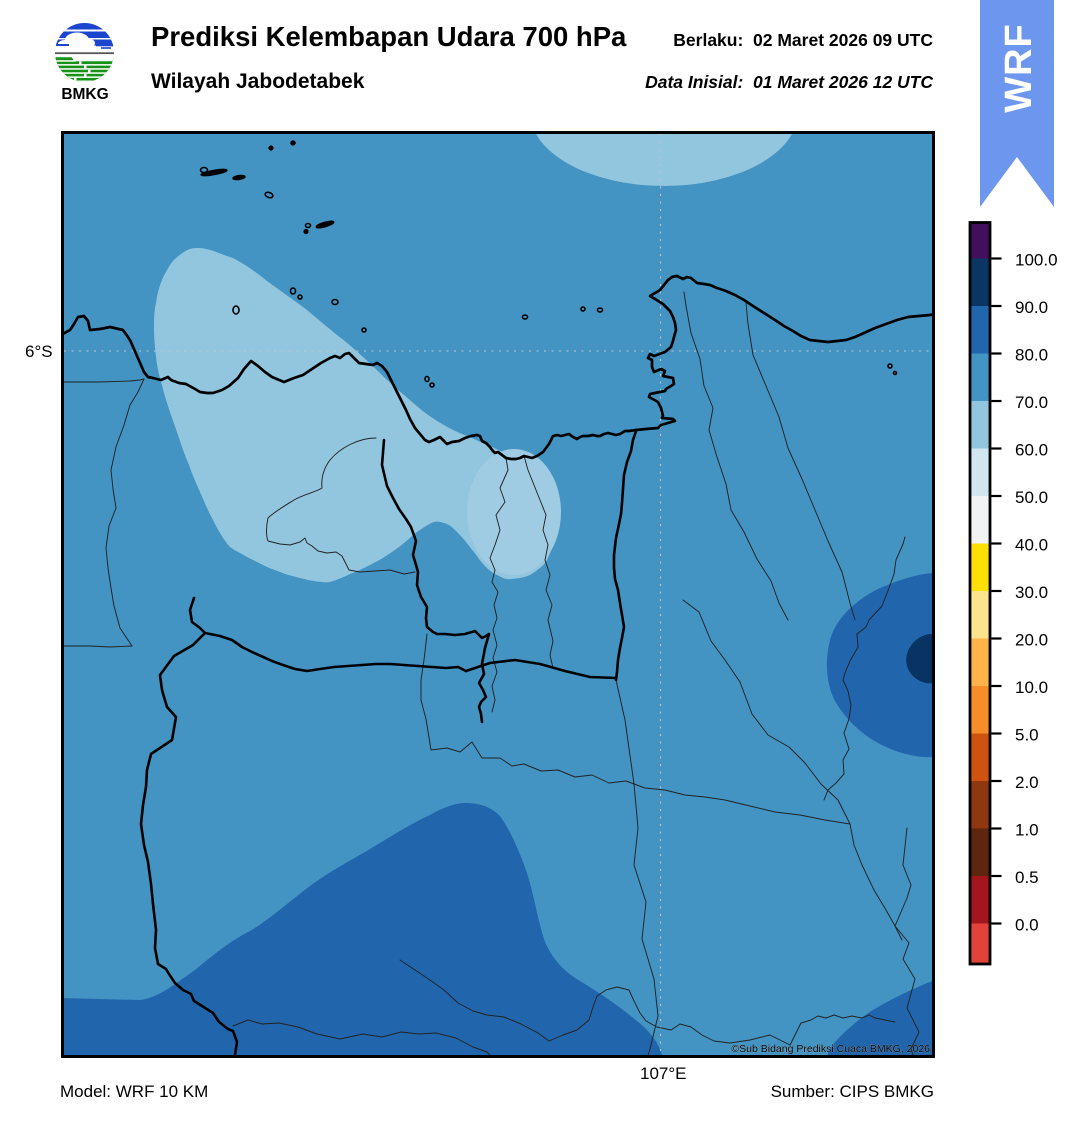 The height and width of the screenshot is (1128, 1081). What do you see at coordinates (84, 94) in the screenshot?
I see `svg-text: BMKG` at bounding box center [84, 94].